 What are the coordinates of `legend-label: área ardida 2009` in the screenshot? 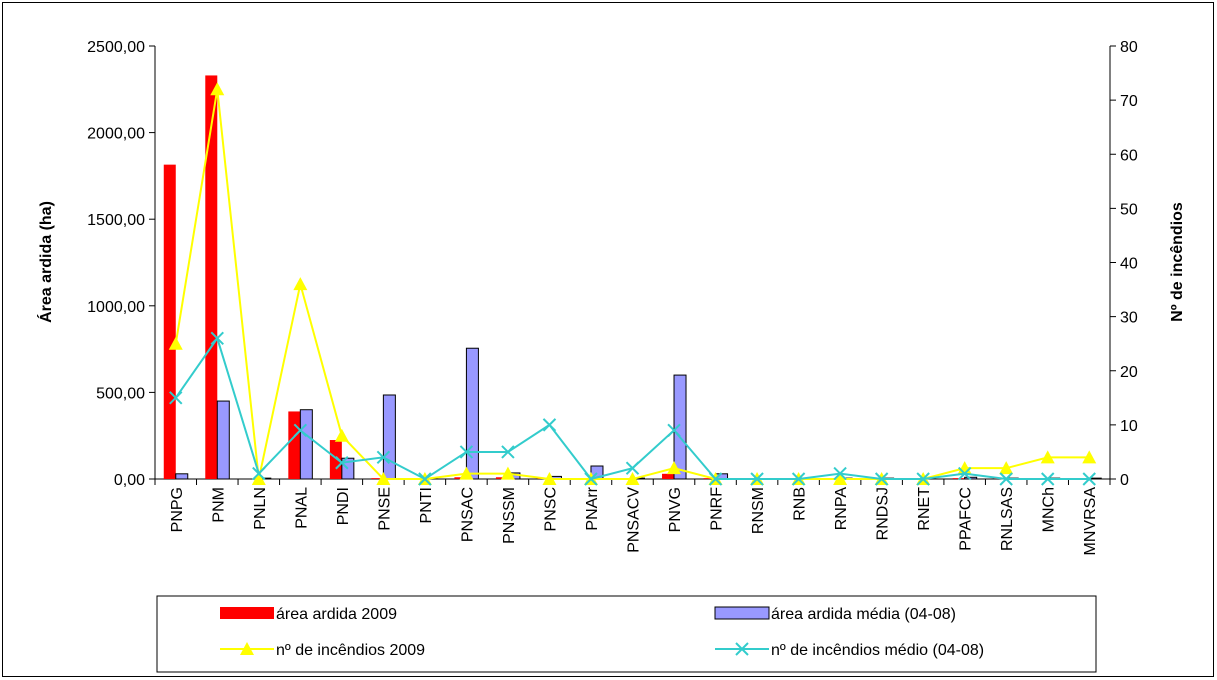 It's located at (336, 614).